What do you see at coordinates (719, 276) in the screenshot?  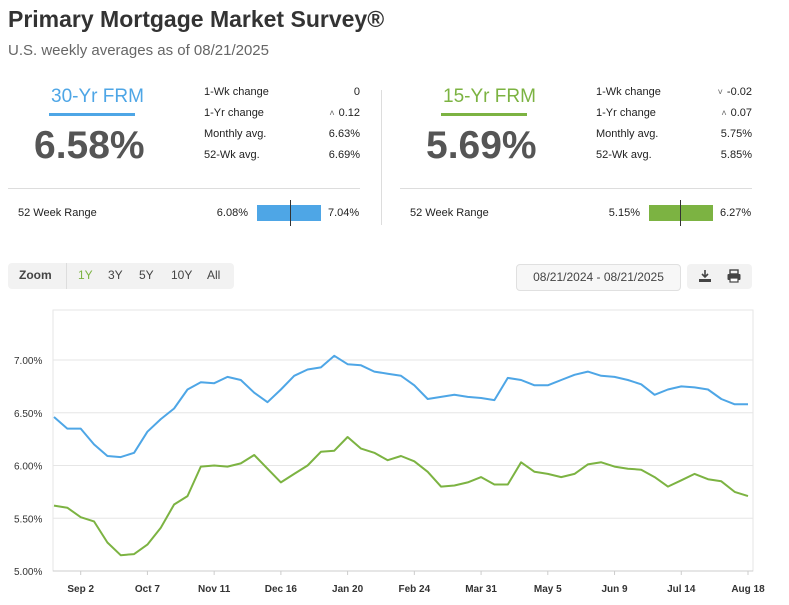 I see `chart-tools` at bounding box center [719, 276].